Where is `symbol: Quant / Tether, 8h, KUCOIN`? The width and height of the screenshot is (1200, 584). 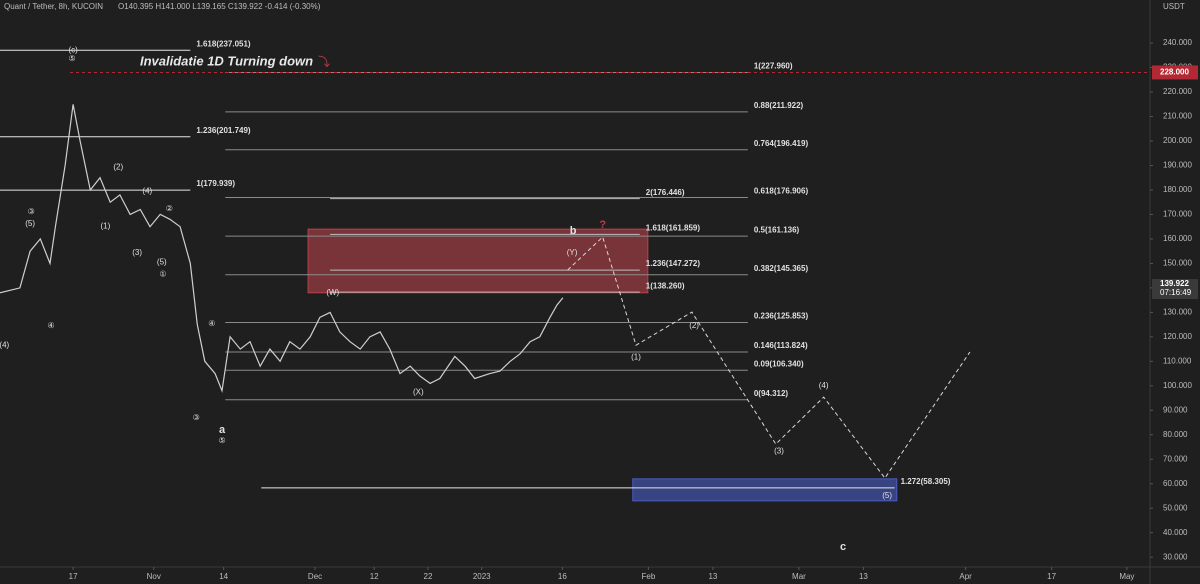 symbol: Quant / Tether, 8h, KUCOIN is located at coordinates (53, 6).